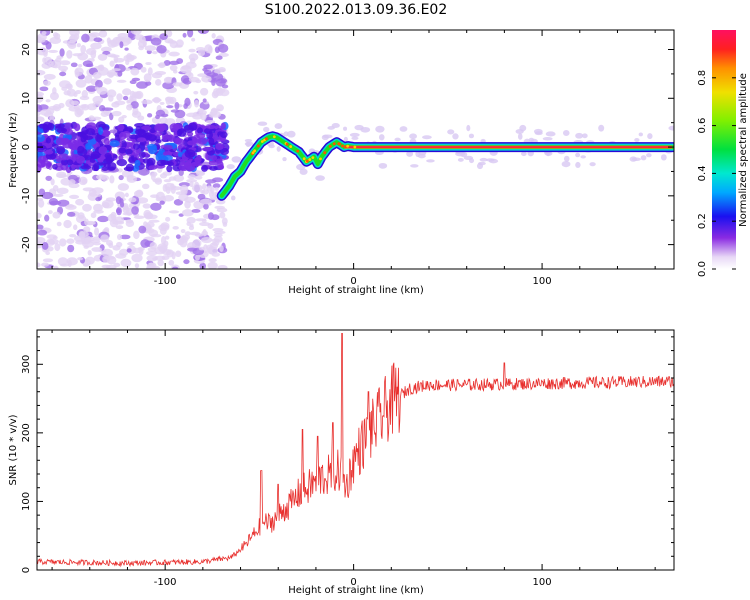 This screenshot has height=600, width=750. What do you see at coordinates (702, 173) in the screenshot?
I see `colorbar-tick-label: 0.4` at bounding box center [702, 173].